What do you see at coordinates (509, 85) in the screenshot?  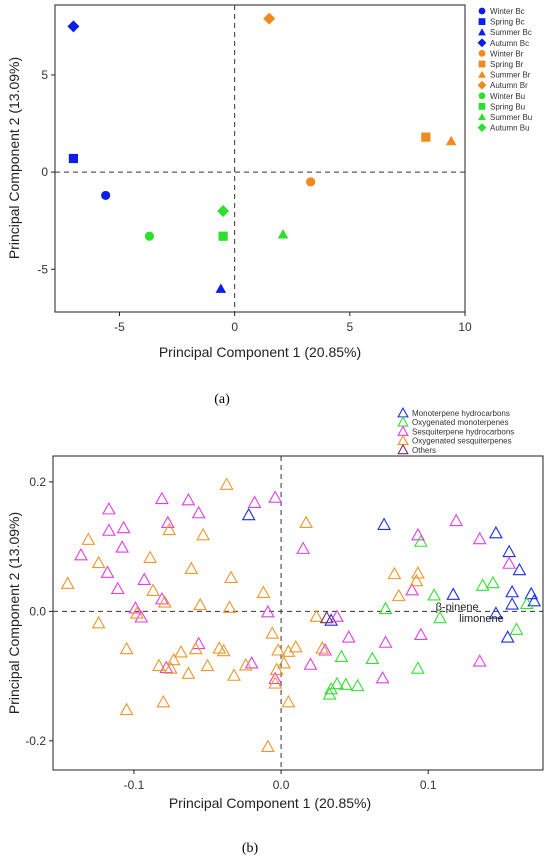 I see `legend-label: Autumn Br` at bounding box center [509, 85].